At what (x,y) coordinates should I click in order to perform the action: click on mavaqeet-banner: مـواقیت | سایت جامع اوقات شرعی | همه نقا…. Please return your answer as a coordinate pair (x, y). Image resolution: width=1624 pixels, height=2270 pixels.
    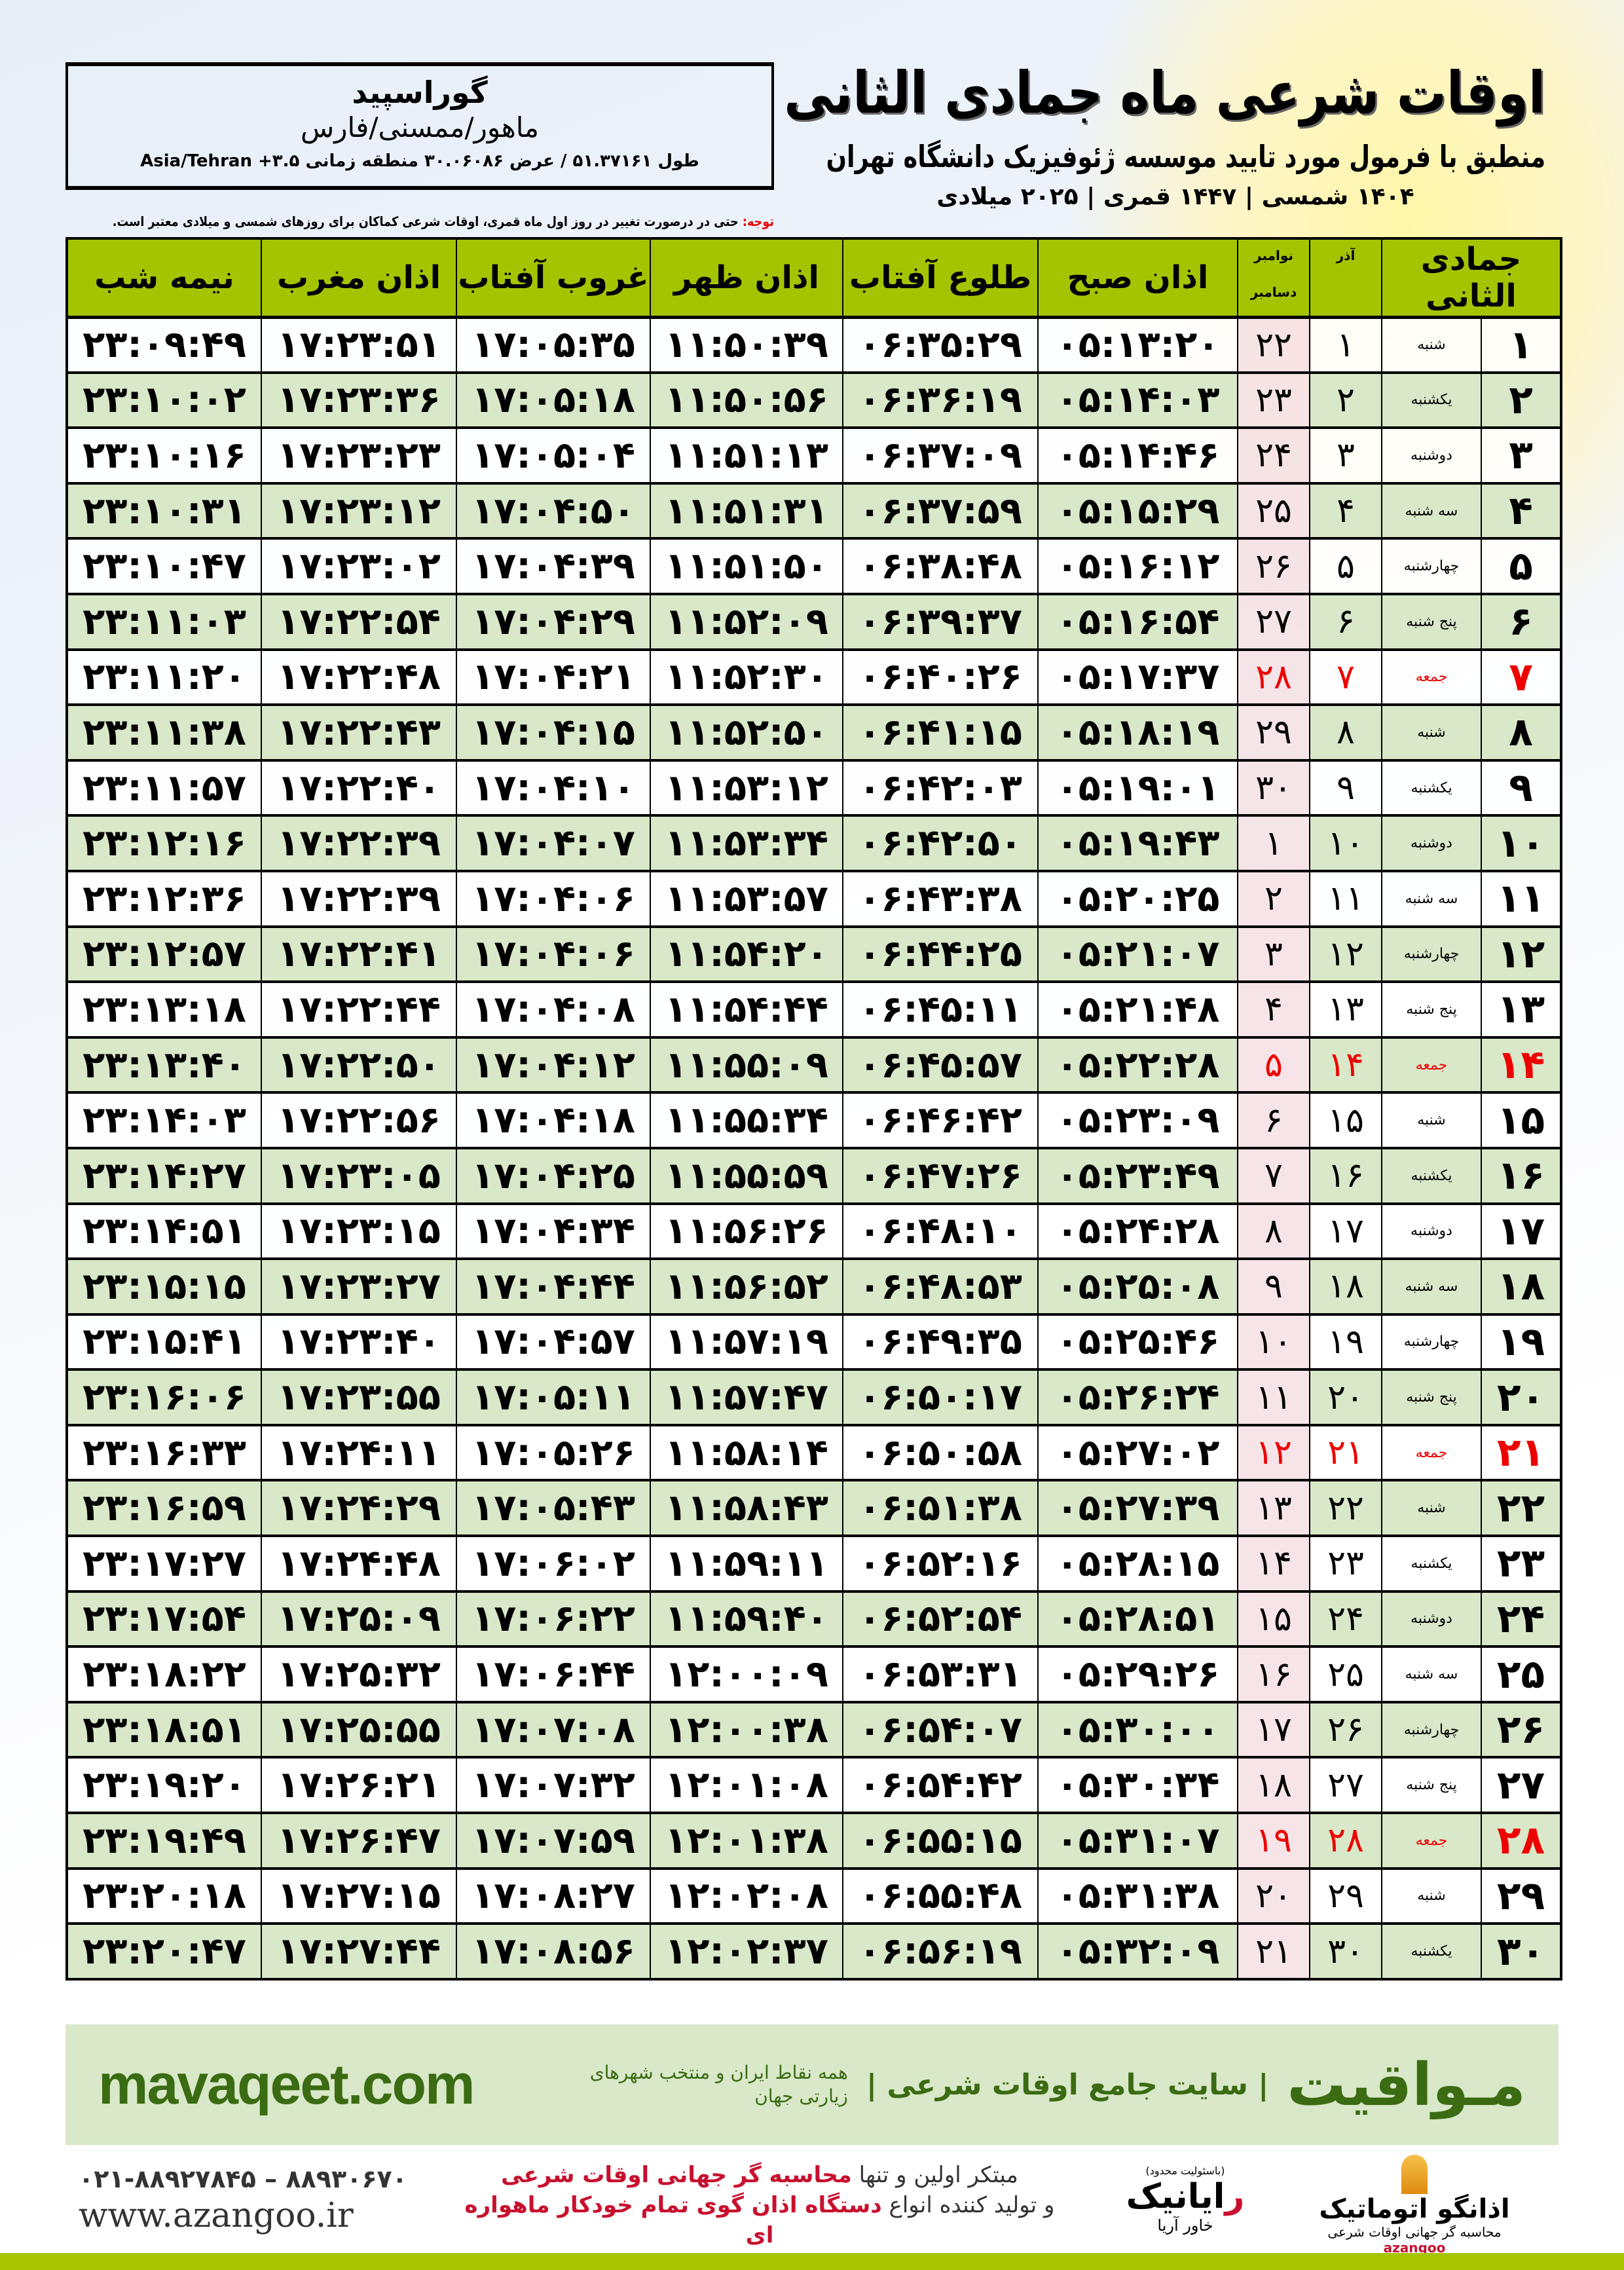
    Looking at the image, I should click on (812, 2084).